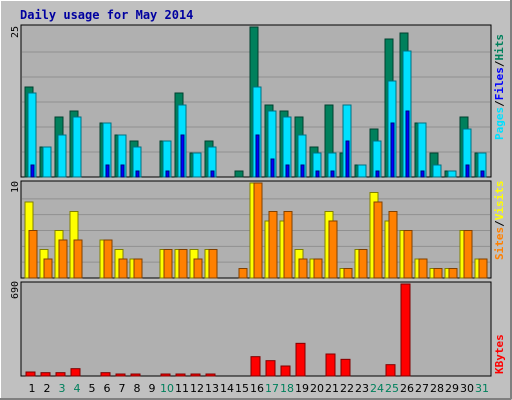 The height and width of the screenshot is (400, 512). What do you see at coordinates (182, 388) in the screenshot?
I see `x-tick-label-day-11: 11` at bounding box center [182, 388].